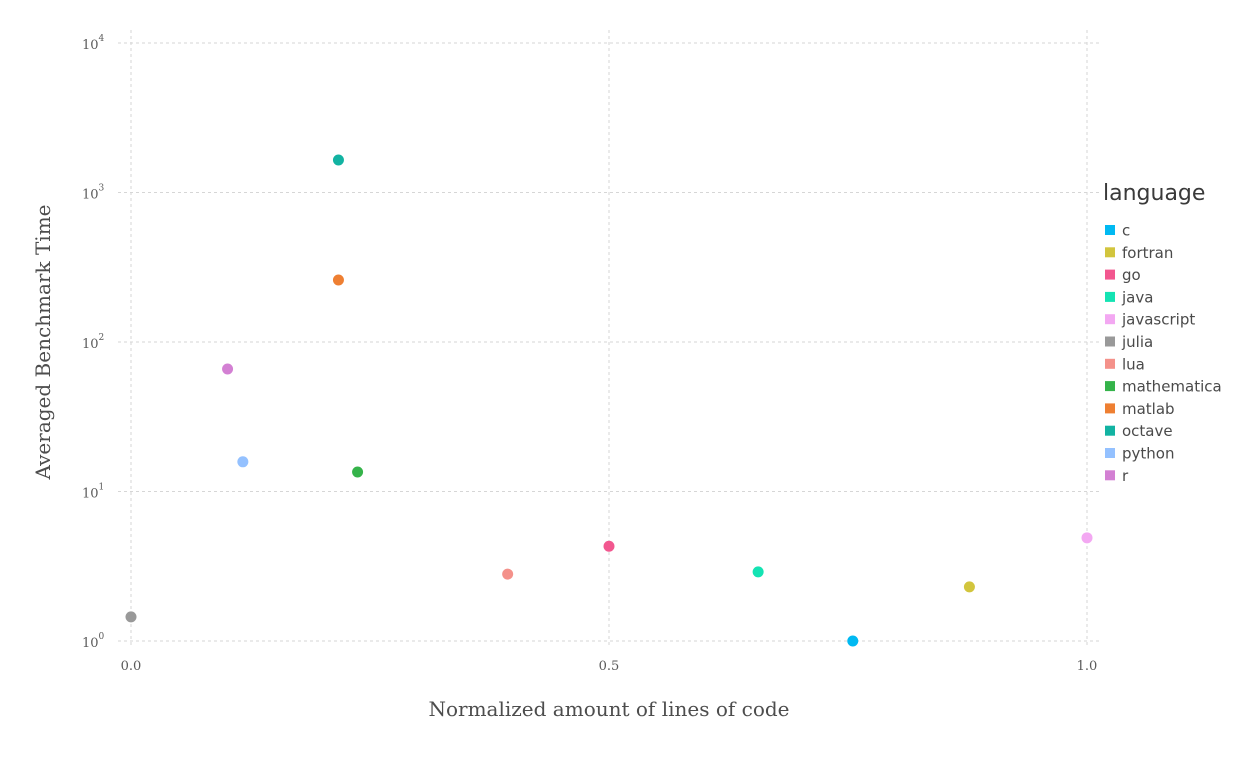 The width and height of the screenshot is (1250, 772). I want to click on legend-swatch-lua, so click(1110, 363).